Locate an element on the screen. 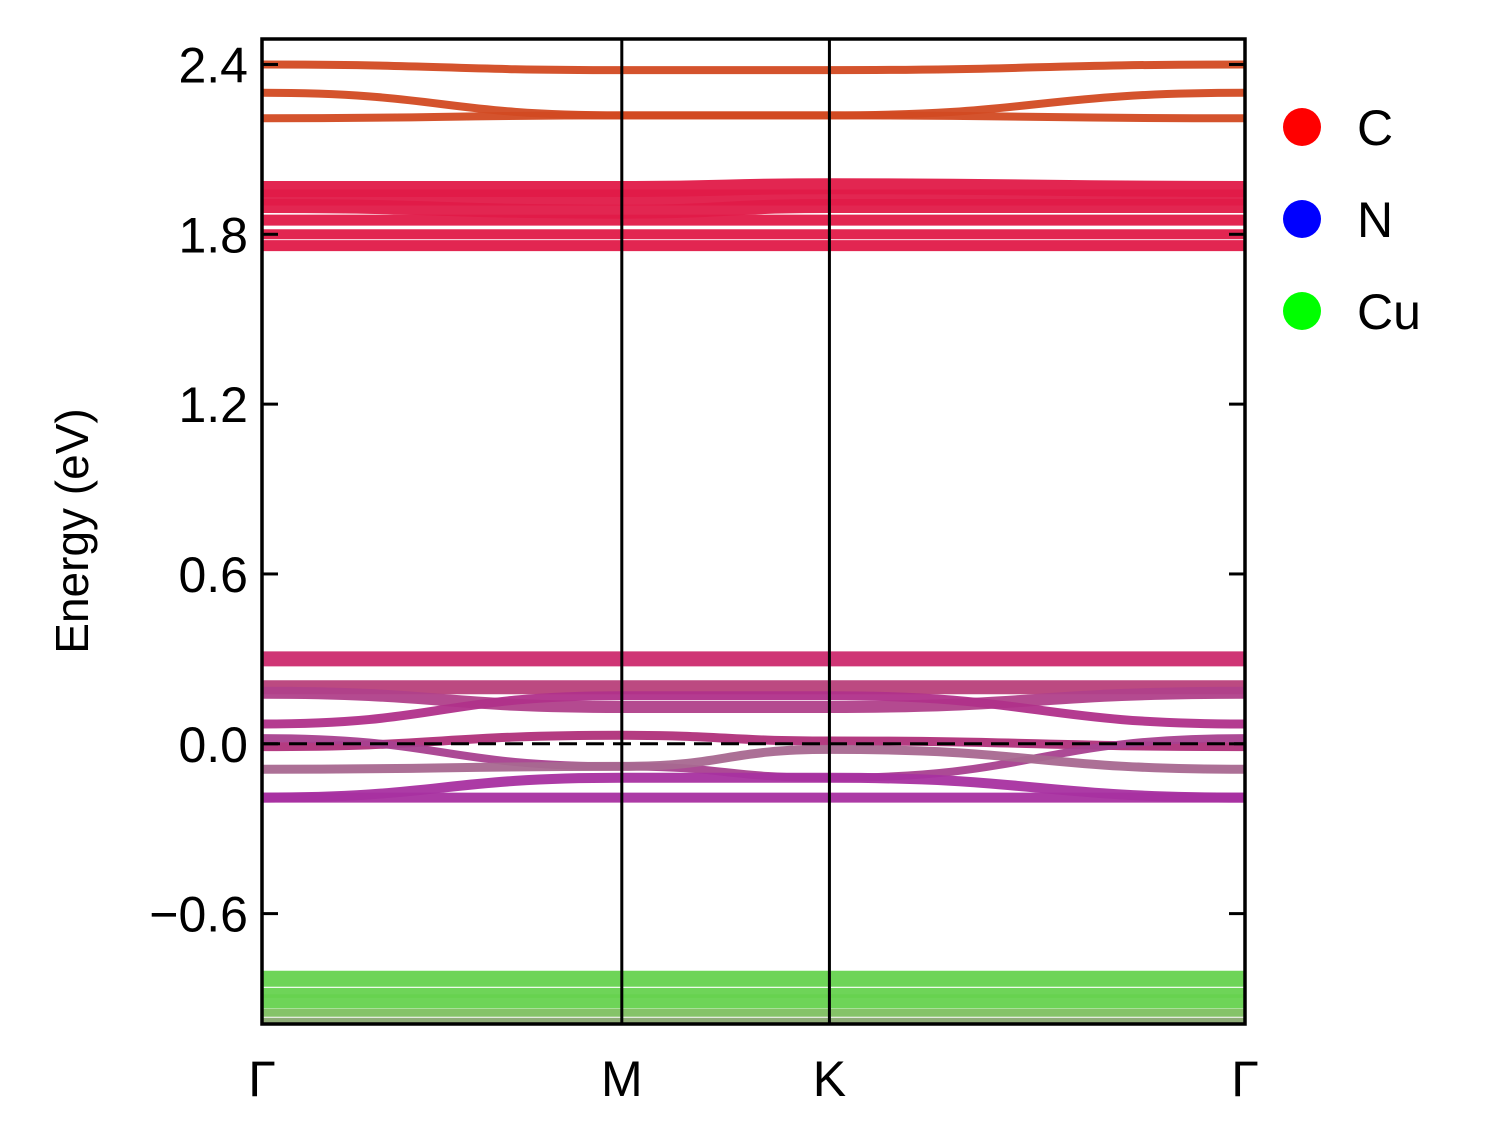 This screenshot has height=1148, width=1503. xtick-label-2: K is located at coordinates (829, 1079).